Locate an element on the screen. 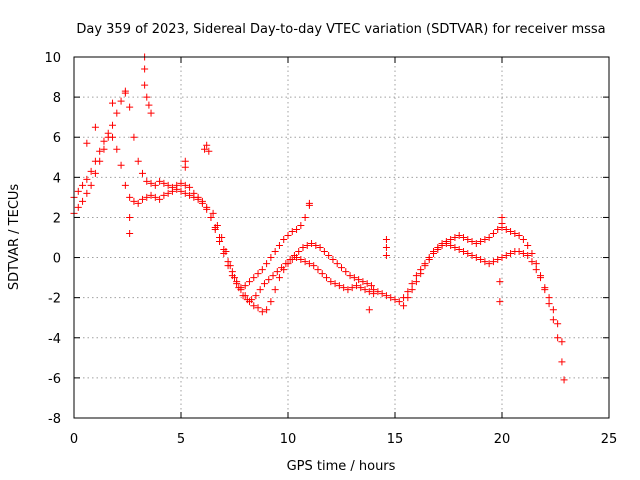 The image size is (640, 480). x-tick-label: 5 is located at coordinates (181, 439).